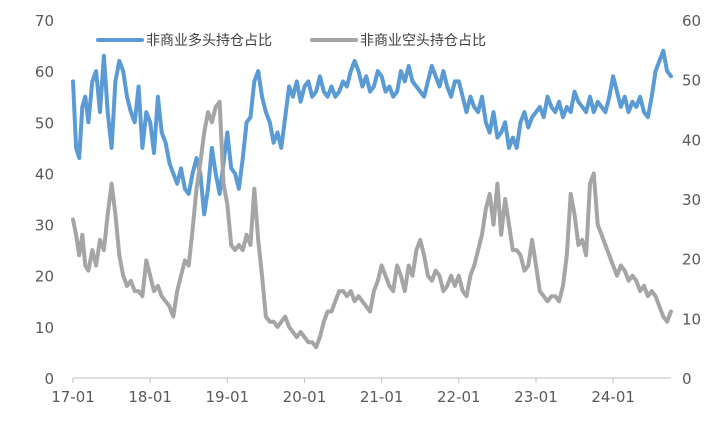  Describe the element at coordinates (150, 397) in the screenshot. I see `x-tick-label: 18-01` at that location.